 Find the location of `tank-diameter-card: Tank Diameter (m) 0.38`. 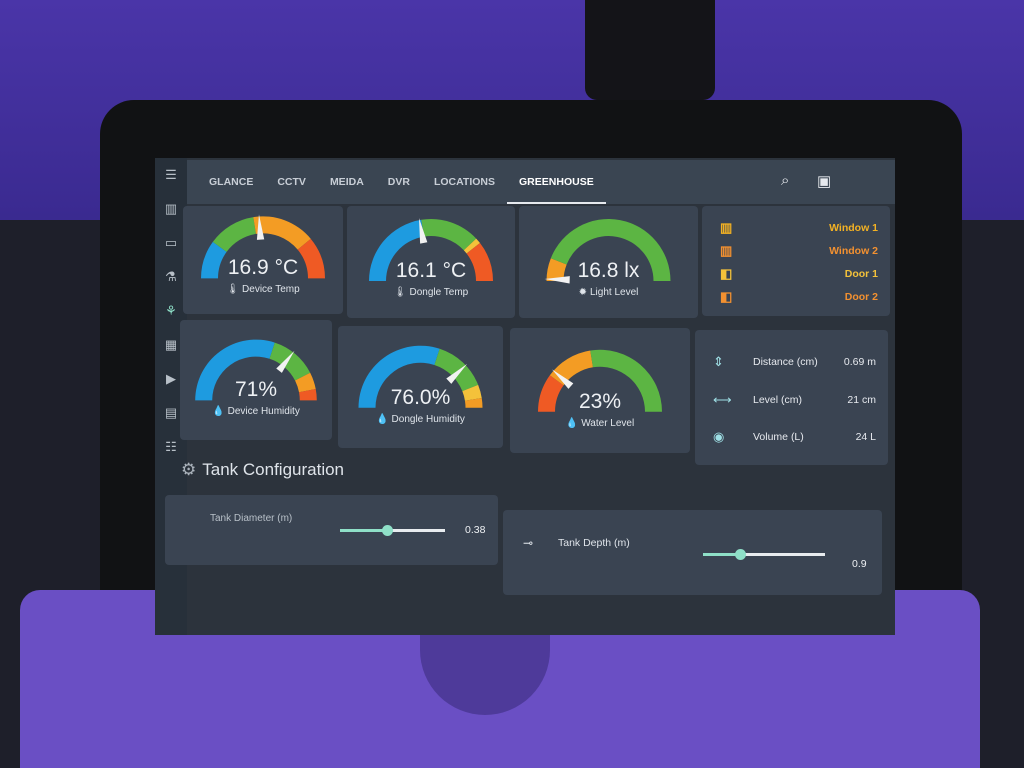

tank-diameter-card: Tank Diameter (m) 0.38 is located at coordinates (331, 530).